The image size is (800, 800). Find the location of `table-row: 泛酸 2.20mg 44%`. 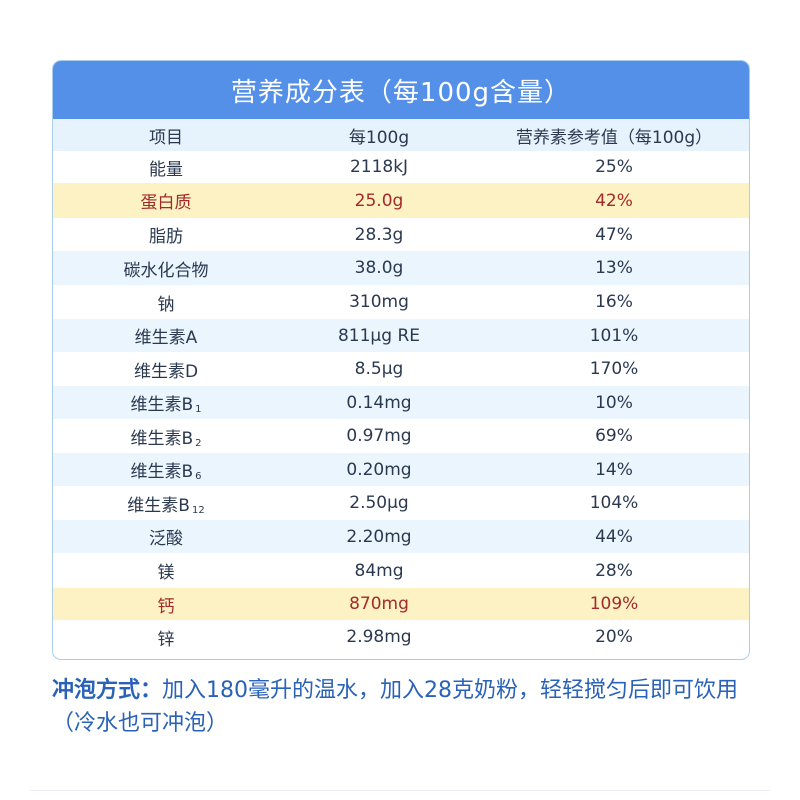

table-row: 泛酸 2.20mg 44% is located at coordinates (401, 536).